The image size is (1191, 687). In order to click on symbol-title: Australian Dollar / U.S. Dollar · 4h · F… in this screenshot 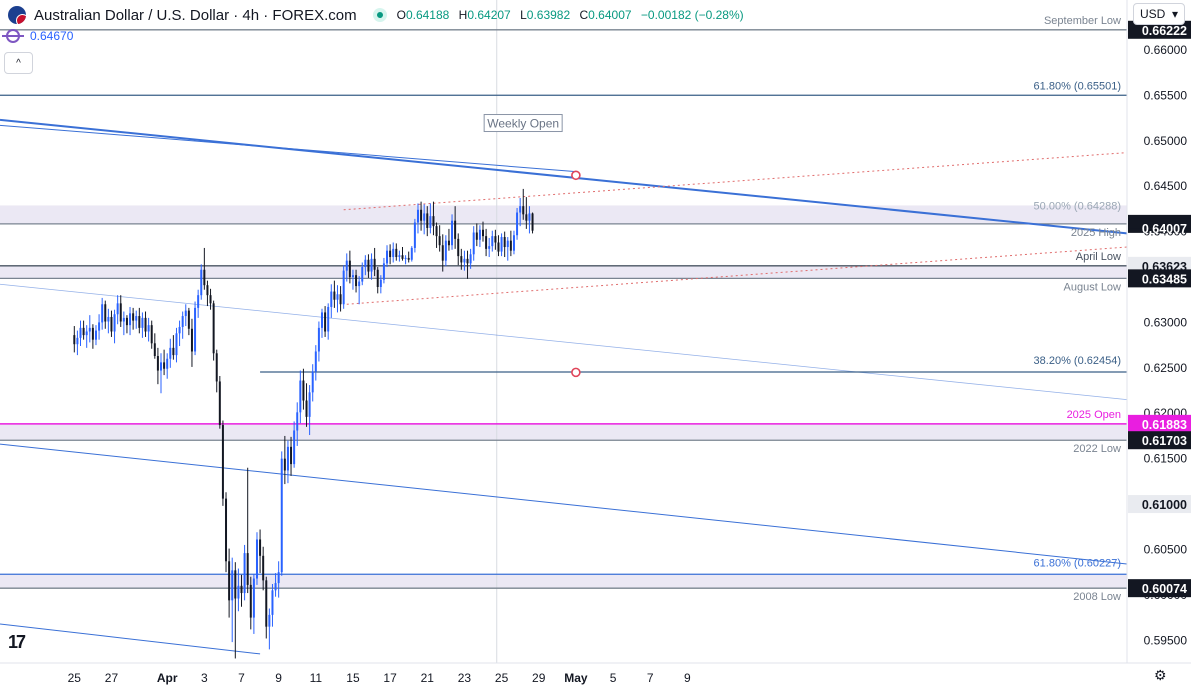, I will do `click(195, 15)`.